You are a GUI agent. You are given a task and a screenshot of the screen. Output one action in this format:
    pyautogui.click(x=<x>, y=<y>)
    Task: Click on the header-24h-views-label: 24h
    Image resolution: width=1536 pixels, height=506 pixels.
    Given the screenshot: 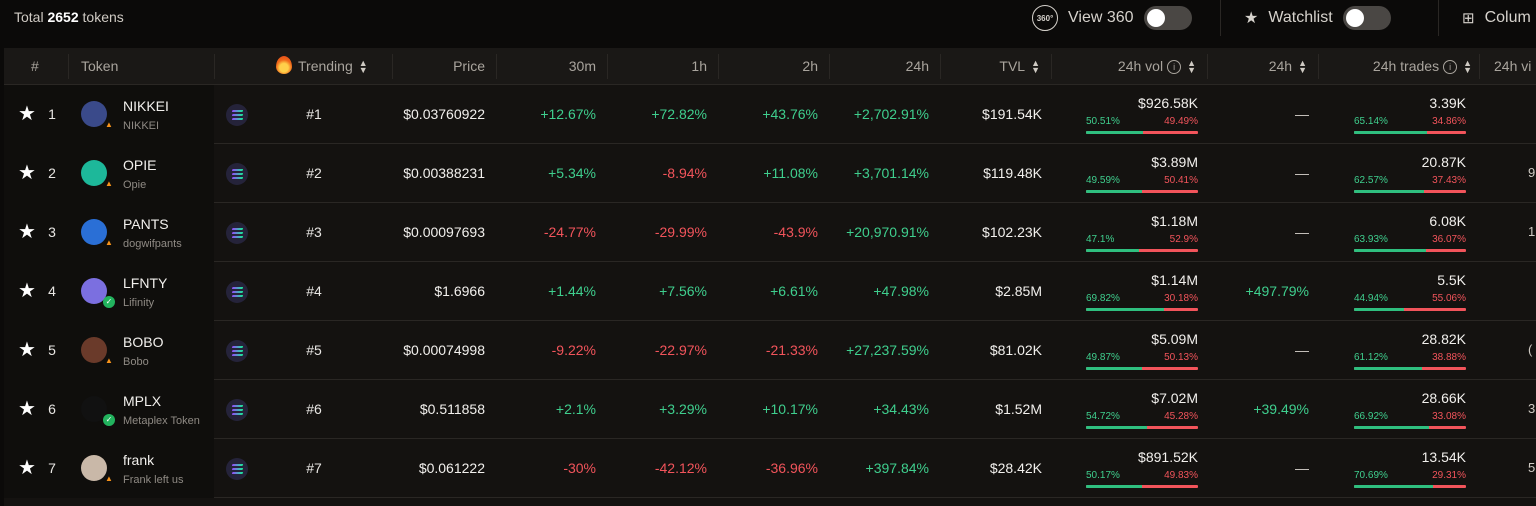 What is the action you would take?
    pyautogui.click(x=1280, y=66)
    